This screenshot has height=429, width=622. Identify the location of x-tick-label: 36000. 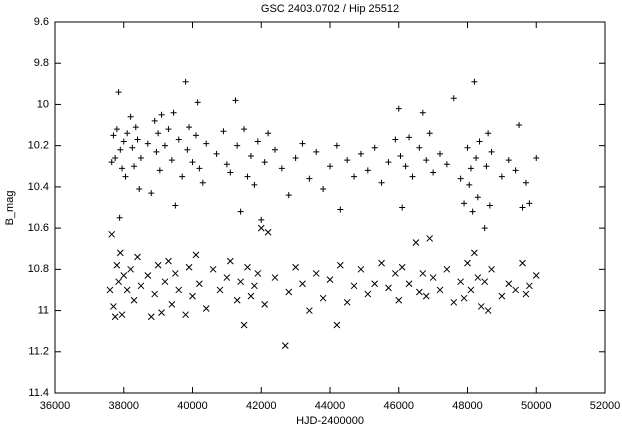
(55, 406).